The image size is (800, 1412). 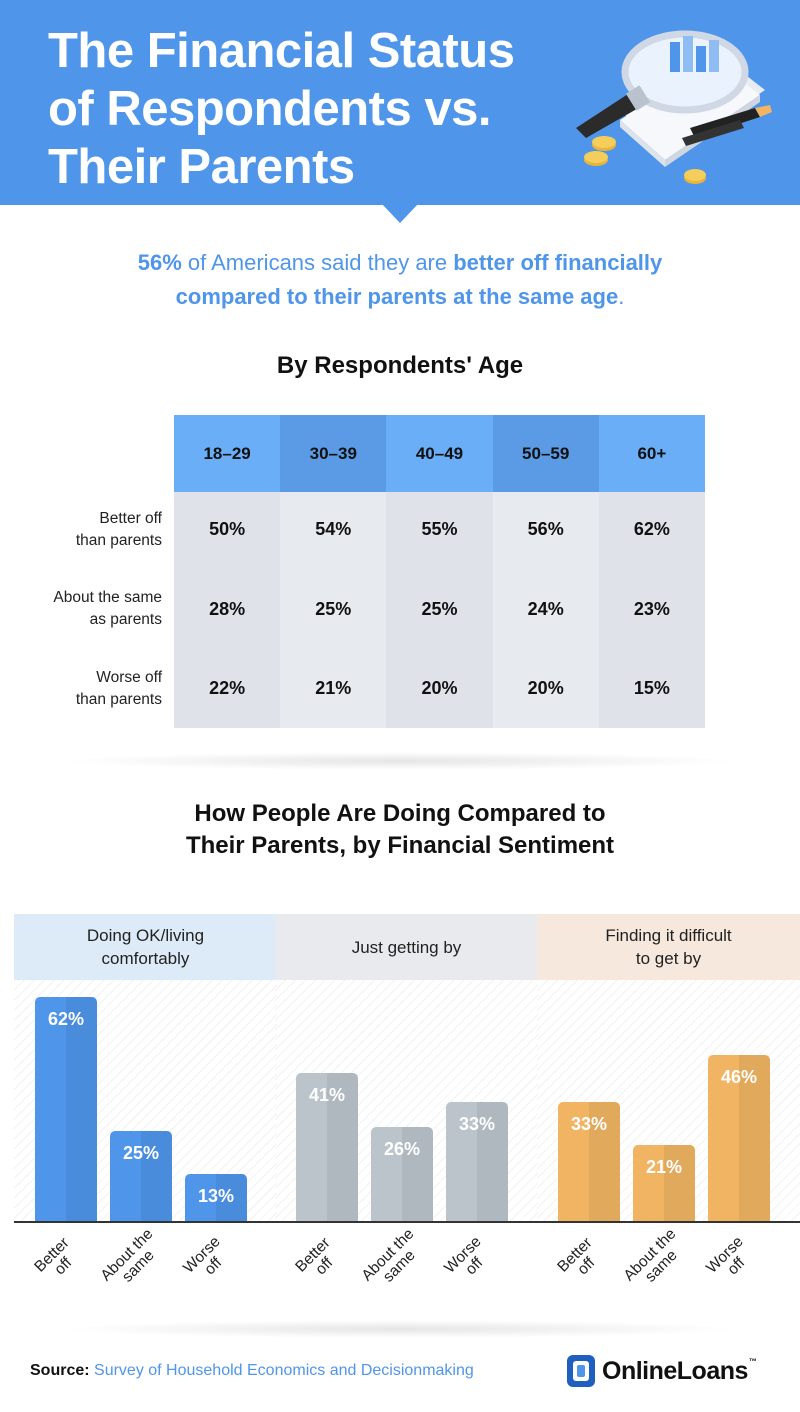 I want to click on bar-value-label: 46%, so click(x=739, y=1076).